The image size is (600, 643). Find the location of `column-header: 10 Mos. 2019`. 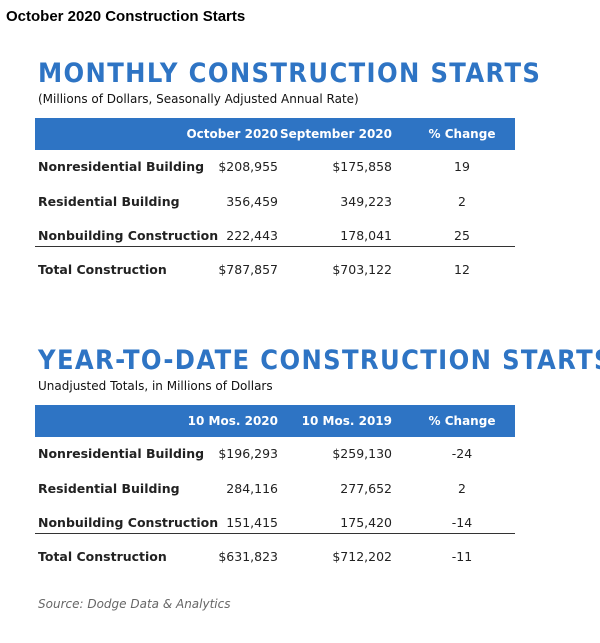

column-header: 10 Mos. 2019 is located at coordinates (346, 421).